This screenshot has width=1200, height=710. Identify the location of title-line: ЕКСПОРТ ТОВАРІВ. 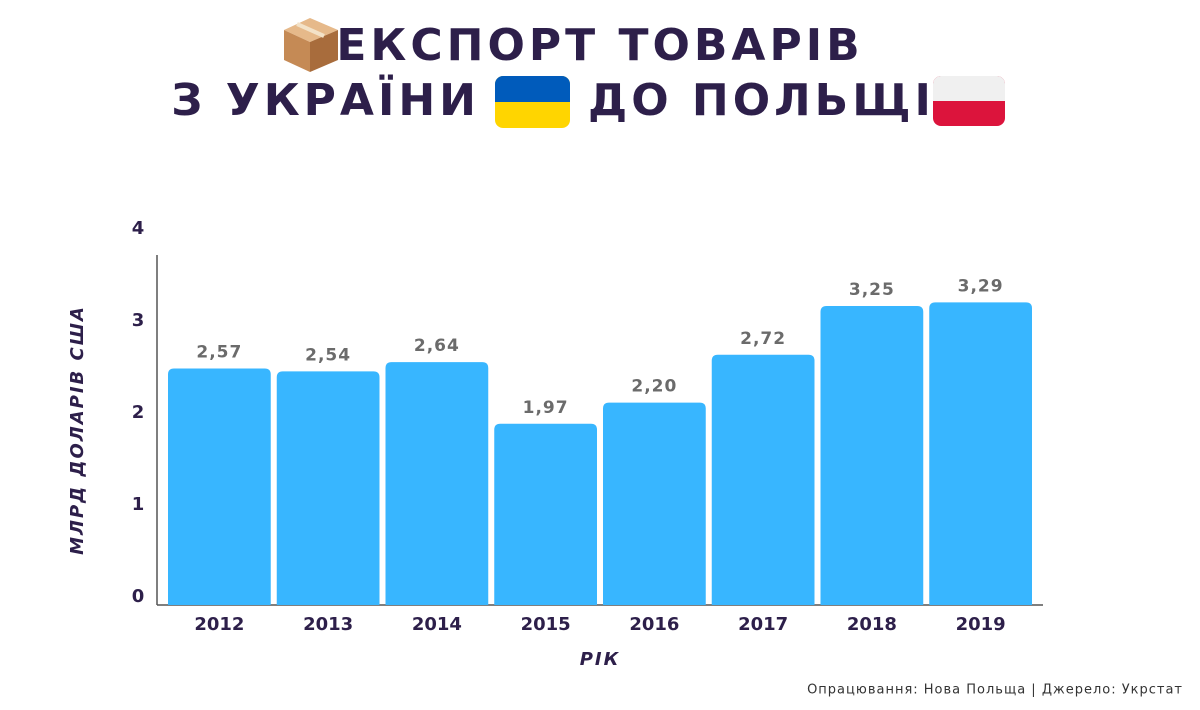
(599, 45).